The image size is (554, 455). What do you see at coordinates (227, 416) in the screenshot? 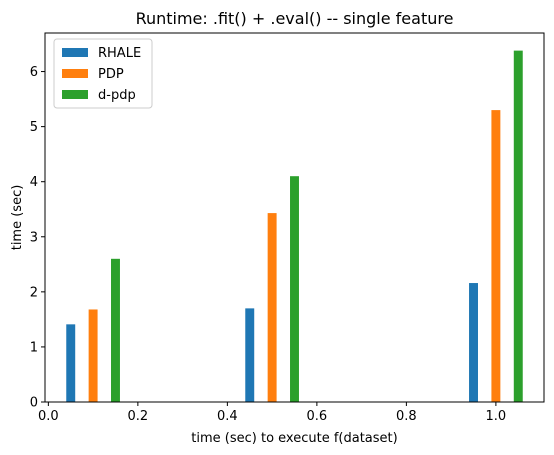
I see `x-tick-label: 0.4` at bounding box center [227, 416].